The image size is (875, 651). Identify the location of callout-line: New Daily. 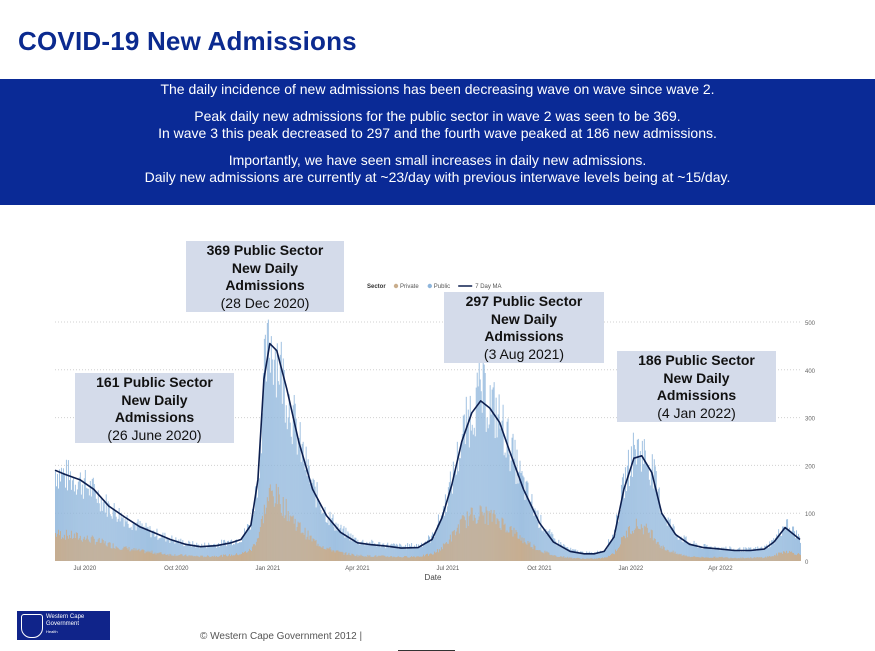
(154, 399).